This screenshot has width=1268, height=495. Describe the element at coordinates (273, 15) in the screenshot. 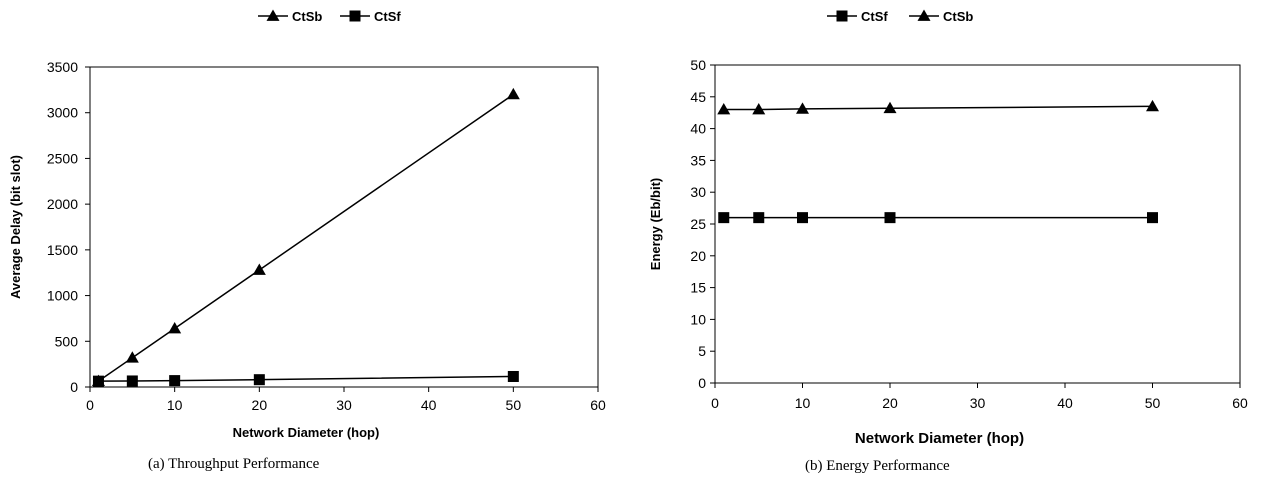

I see `a-legend-marker-ctsb` at that location.